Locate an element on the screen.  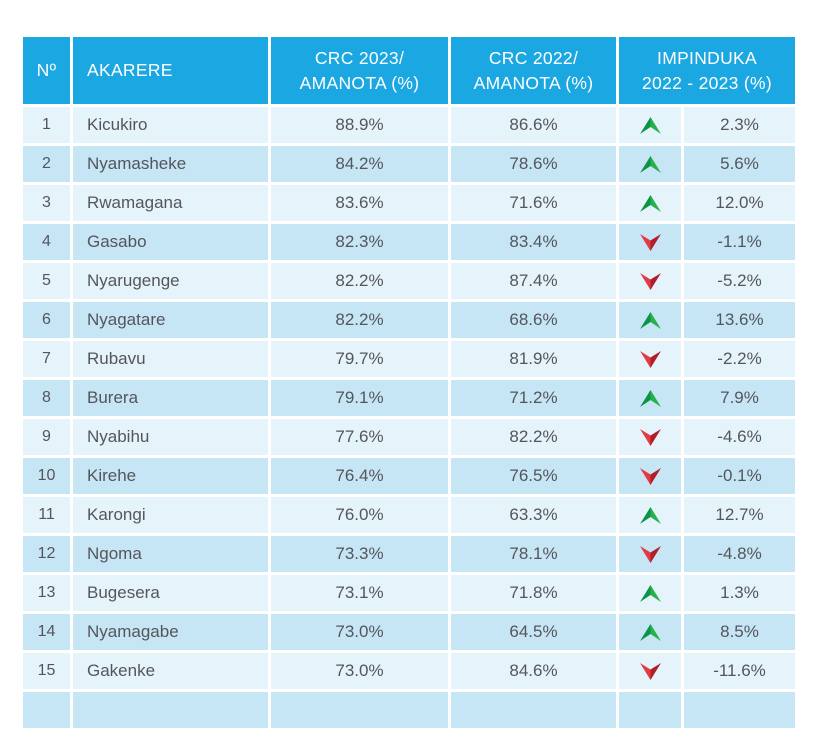
crc-2022-cell: 84.6% is located at coordinates (533, 671).